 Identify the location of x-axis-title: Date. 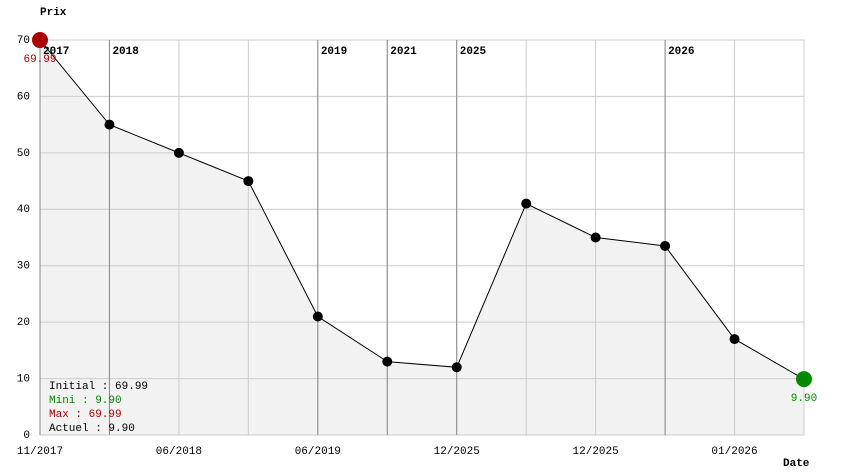
(796, 464).